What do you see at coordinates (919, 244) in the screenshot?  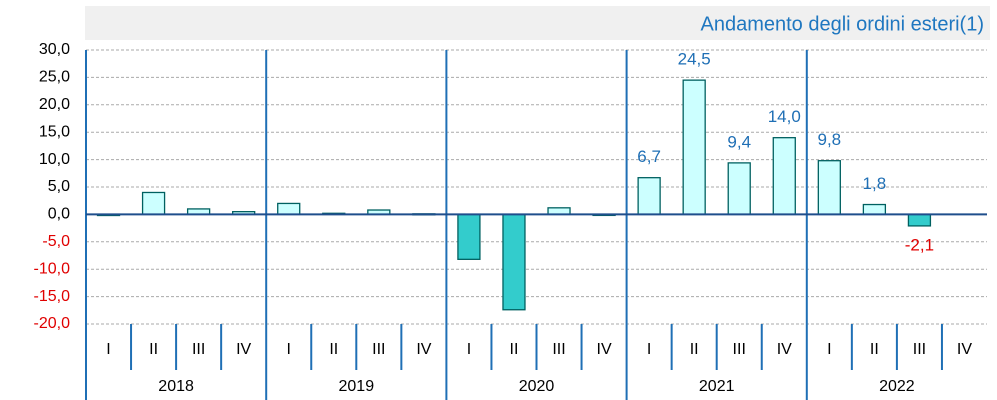 I see `data-label: -2,1` at bounding box center [919, 244].